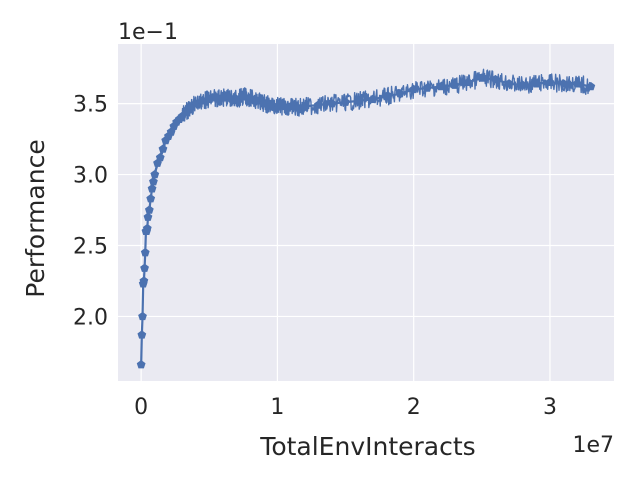 This screenshot has height=480, width=640. Describe the element at coordinates (141, 407) in the screenshot. I see `x-tick-label: 0` at that location.